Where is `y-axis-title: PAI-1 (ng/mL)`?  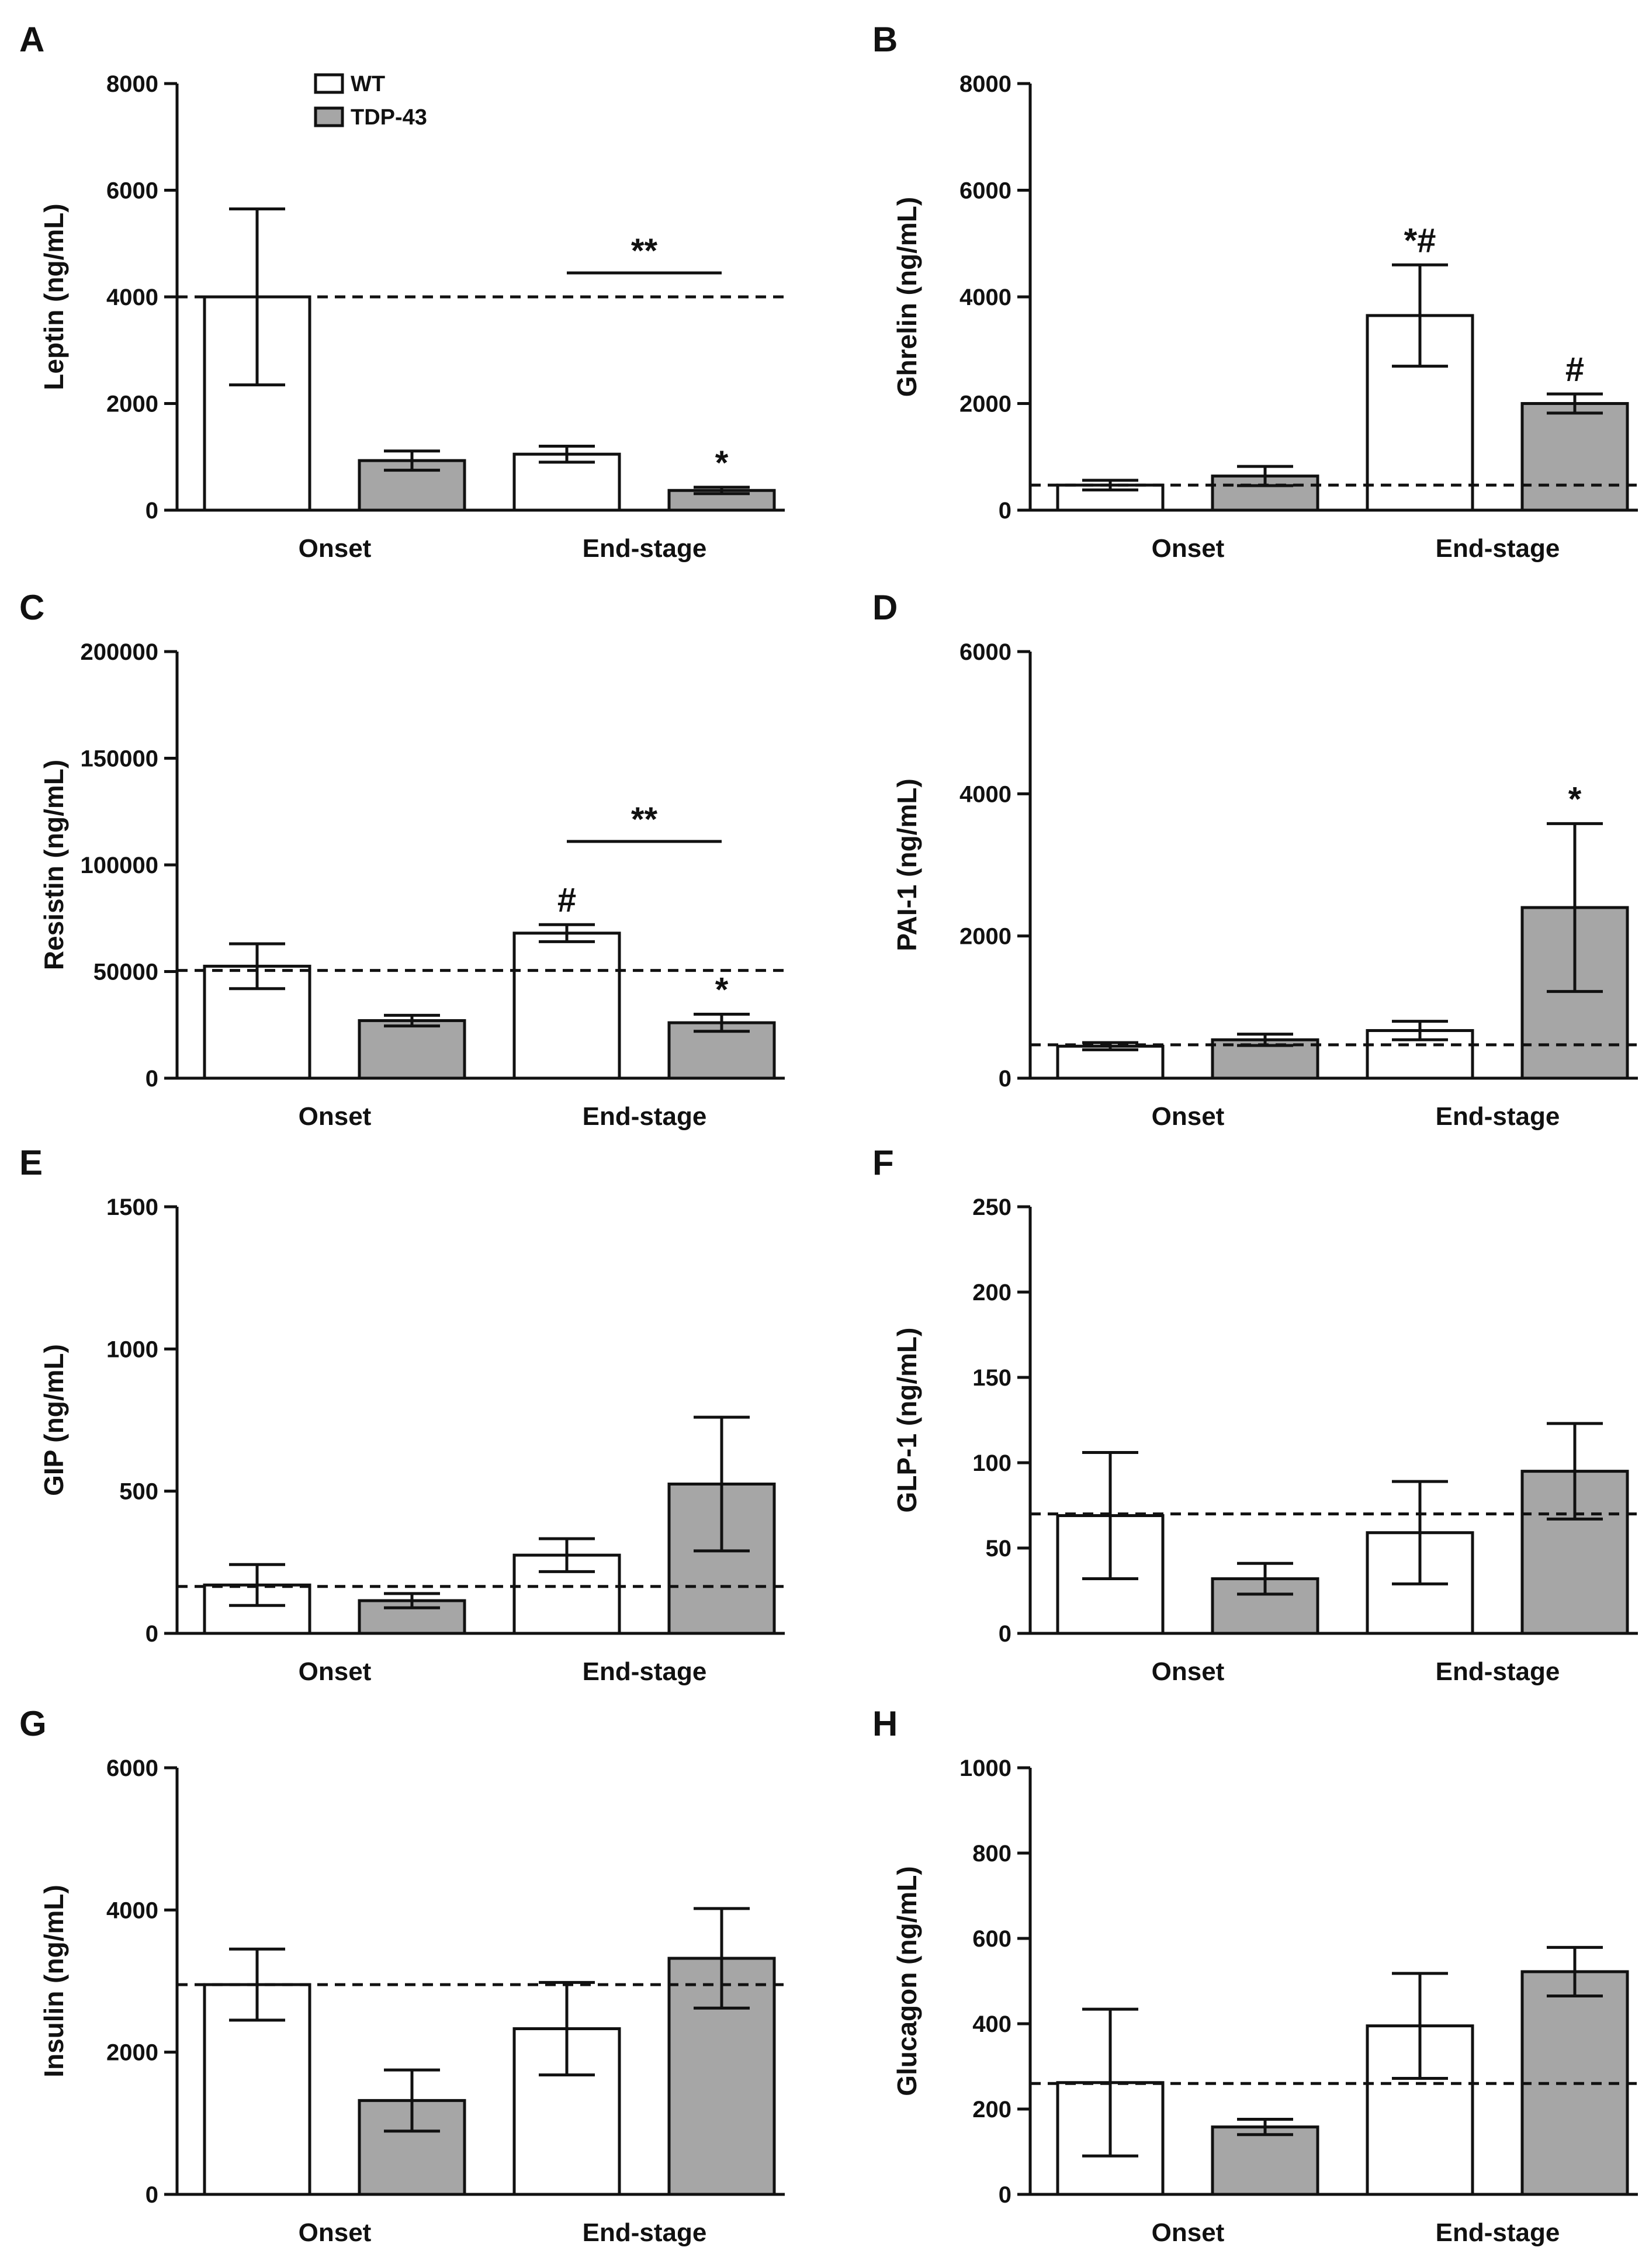 y-axis-title: PAI-1 (ng/mL) is located at coordinates (907, 864).